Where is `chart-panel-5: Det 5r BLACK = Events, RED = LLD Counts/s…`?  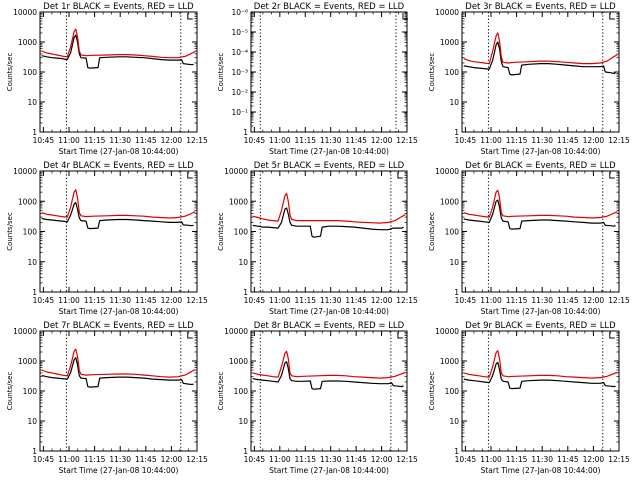 chart-panel-5: Det 5r BLACK = Events, RED = LLD Counts/s… is located at coordinates (317, 238).